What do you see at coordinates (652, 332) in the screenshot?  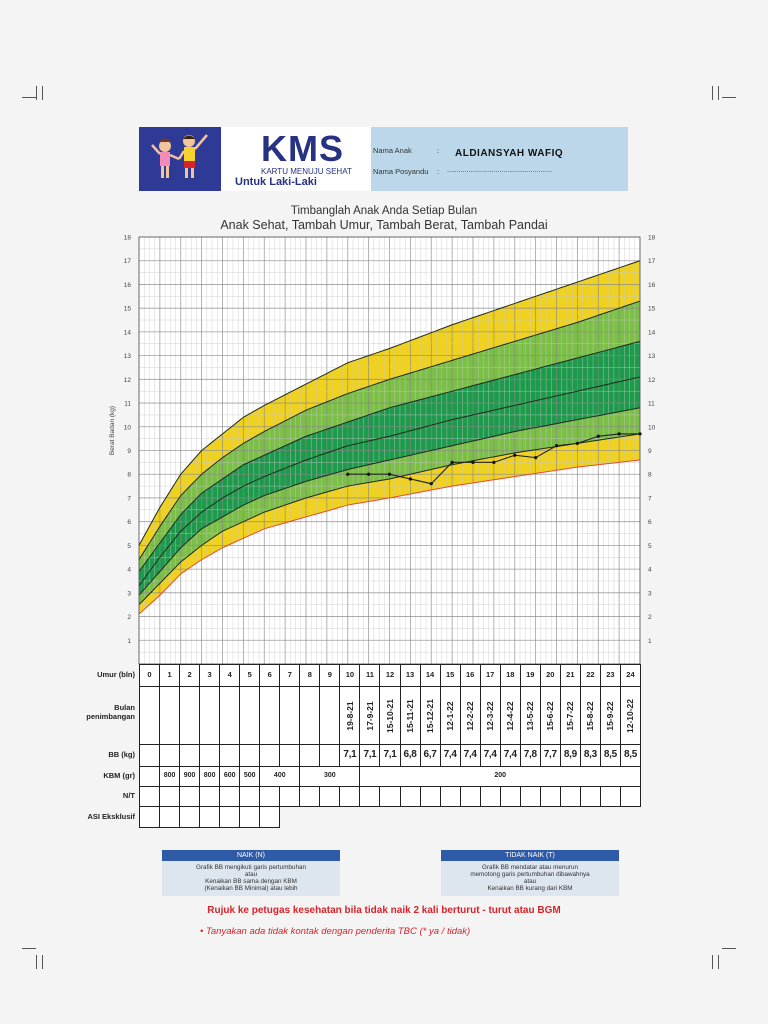 I see `y-tick-label-right: 14` at bounding box center [652, 332].